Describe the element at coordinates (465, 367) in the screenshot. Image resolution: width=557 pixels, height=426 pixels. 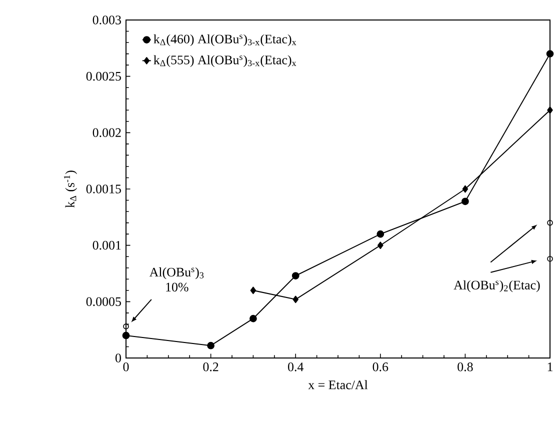
I see `x-tick-label: 0.8` at that location.